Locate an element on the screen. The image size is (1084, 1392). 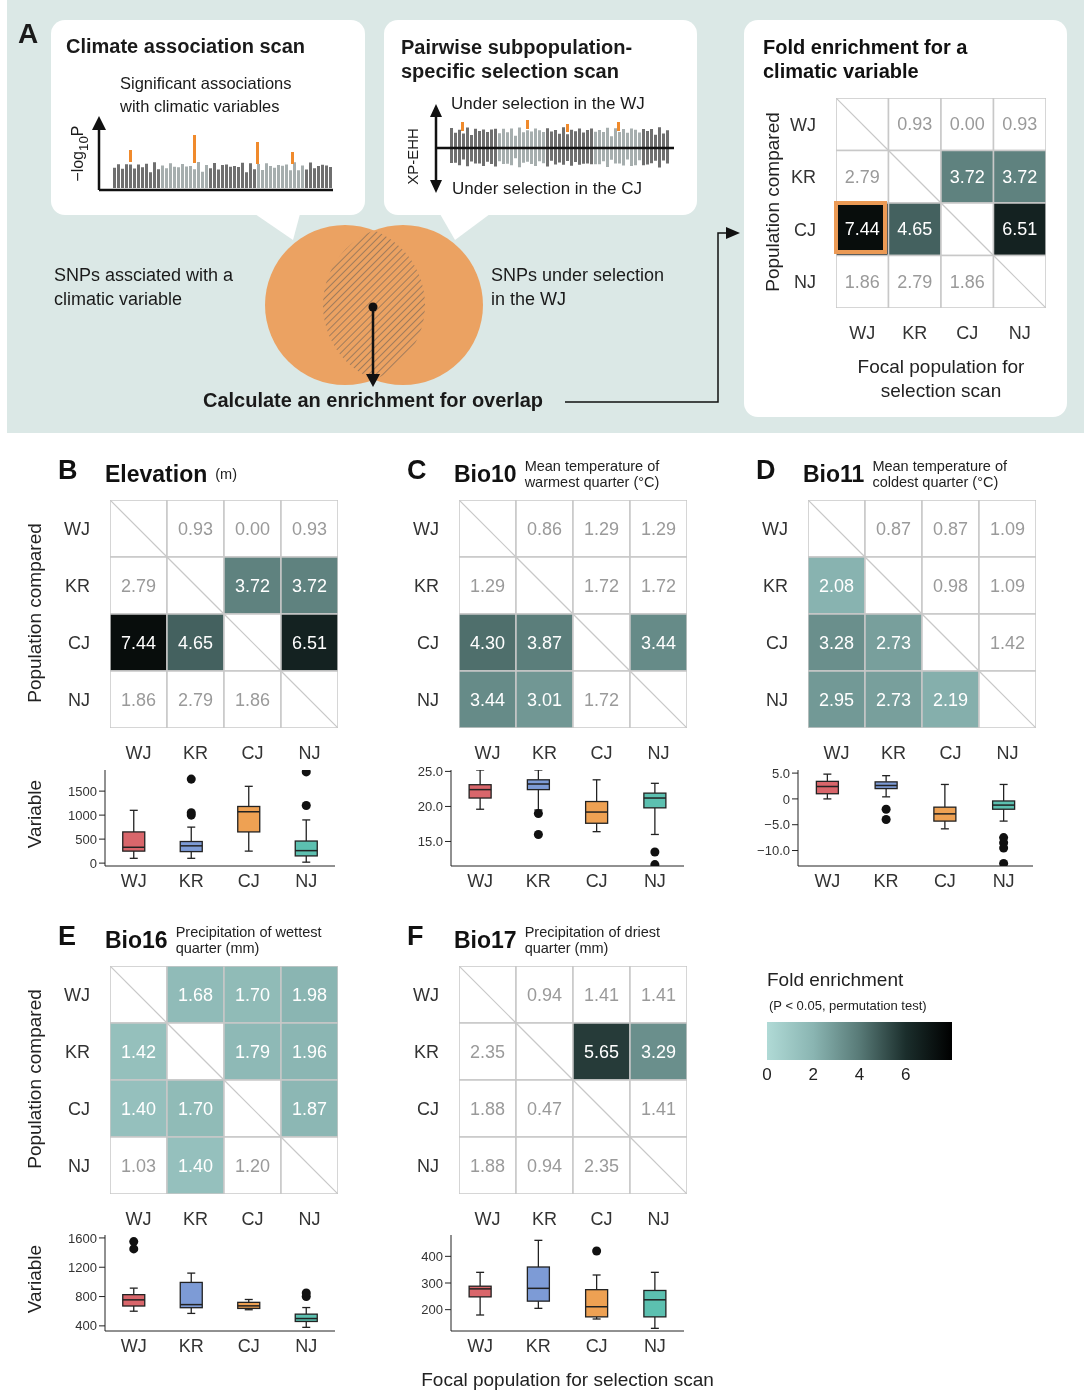
text: F is located at coordinates (415, 936).